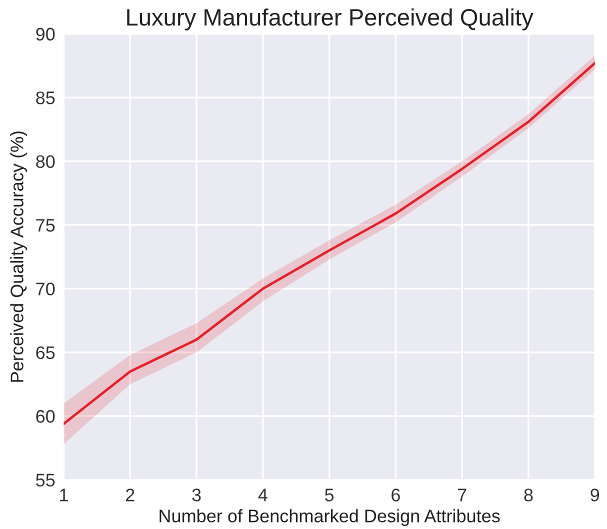 This screenshot has height=529, width=607. I want to click on y-tick-label: 60, so click(45, 416).